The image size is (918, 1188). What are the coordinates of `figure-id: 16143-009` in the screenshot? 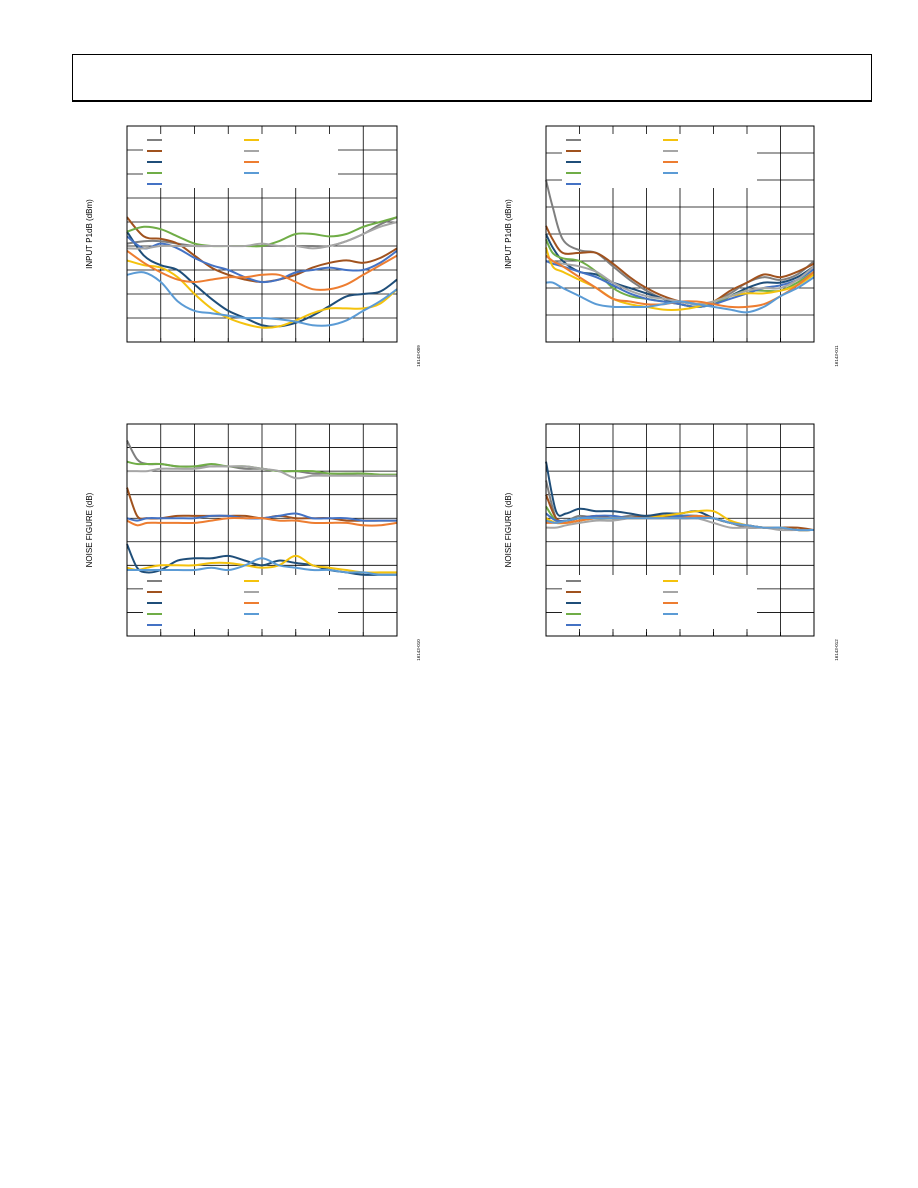 It's located at (418, 356).